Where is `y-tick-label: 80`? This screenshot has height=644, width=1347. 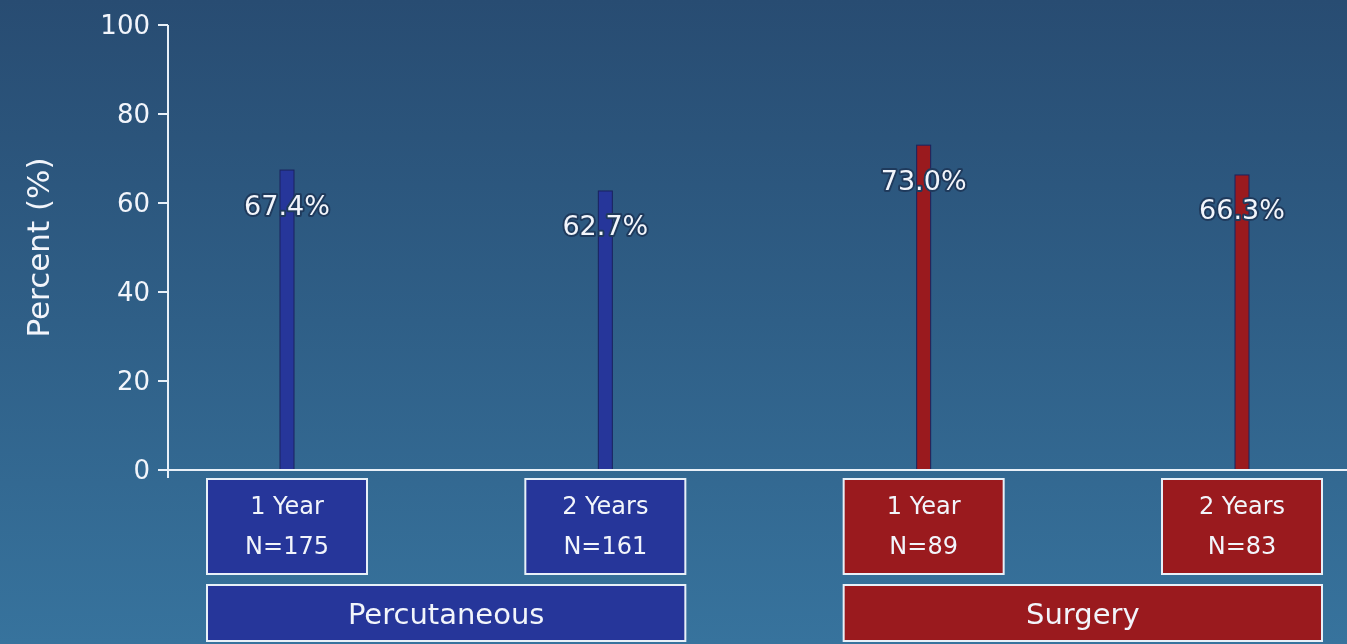
y-tick-label: 80 is located at coordinates (133, 114).